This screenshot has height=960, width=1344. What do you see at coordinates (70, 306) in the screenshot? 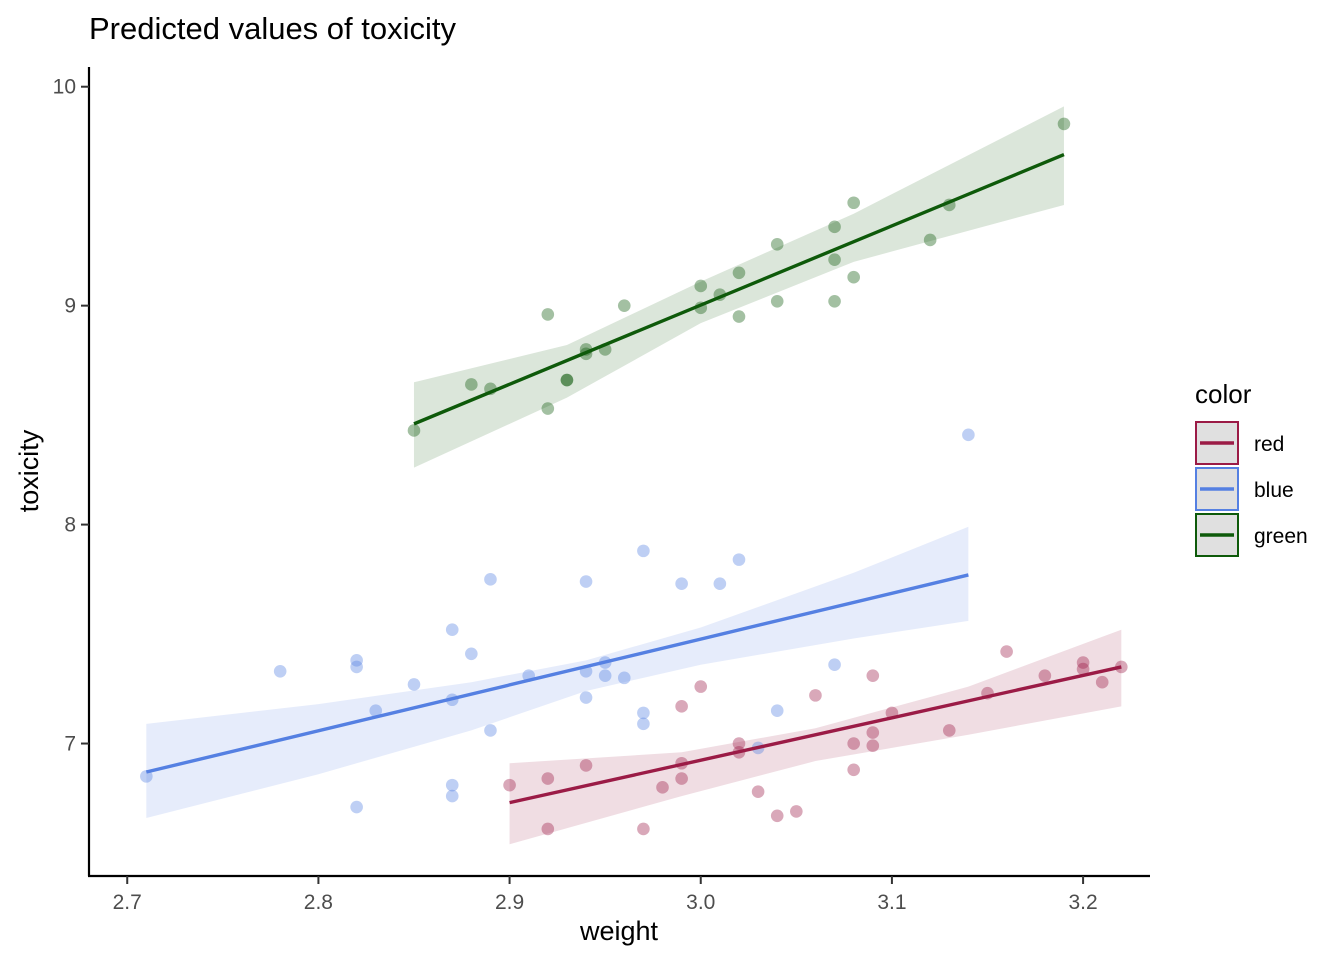
I see `y-tick-label-2: 9` at bounding box center [70, 306].